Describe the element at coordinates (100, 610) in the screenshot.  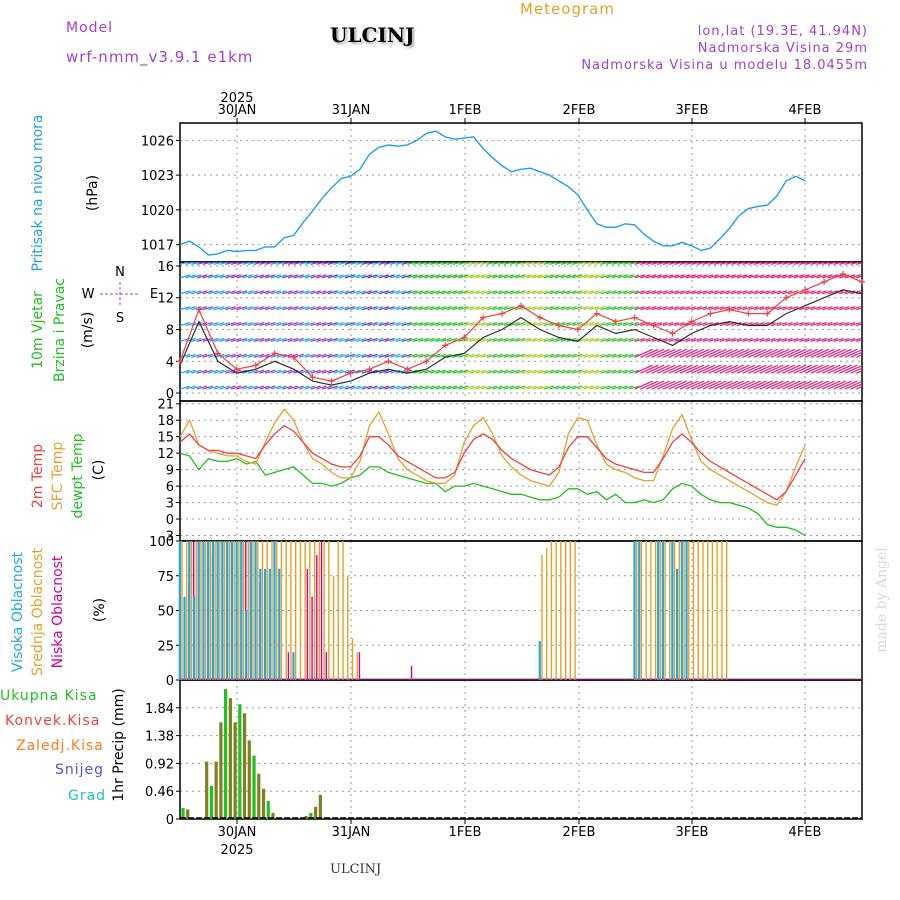
I see `cloud-unit-label: (%)` at that location.